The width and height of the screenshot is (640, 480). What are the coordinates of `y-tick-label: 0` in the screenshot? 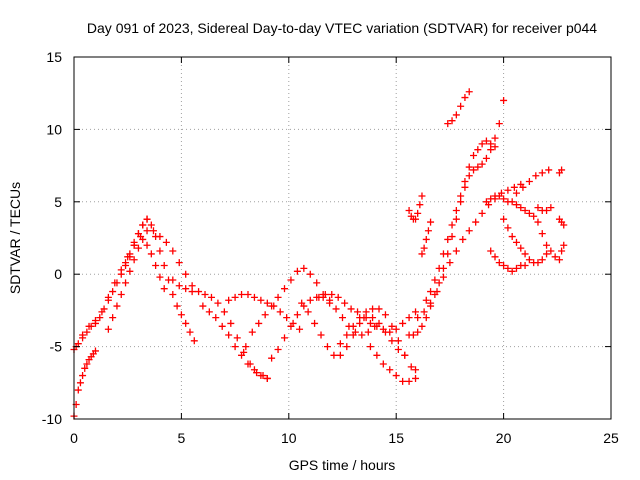 It's located at (58, 274).